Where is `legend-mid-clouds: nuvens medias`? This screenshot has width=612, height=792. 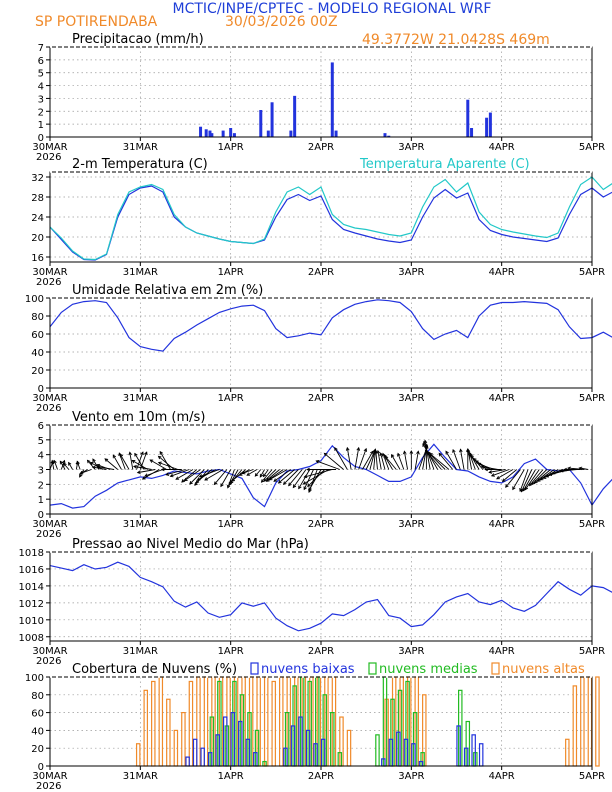
legend-mid-clouds: nuvens medias is located at coordinates (428, 669).